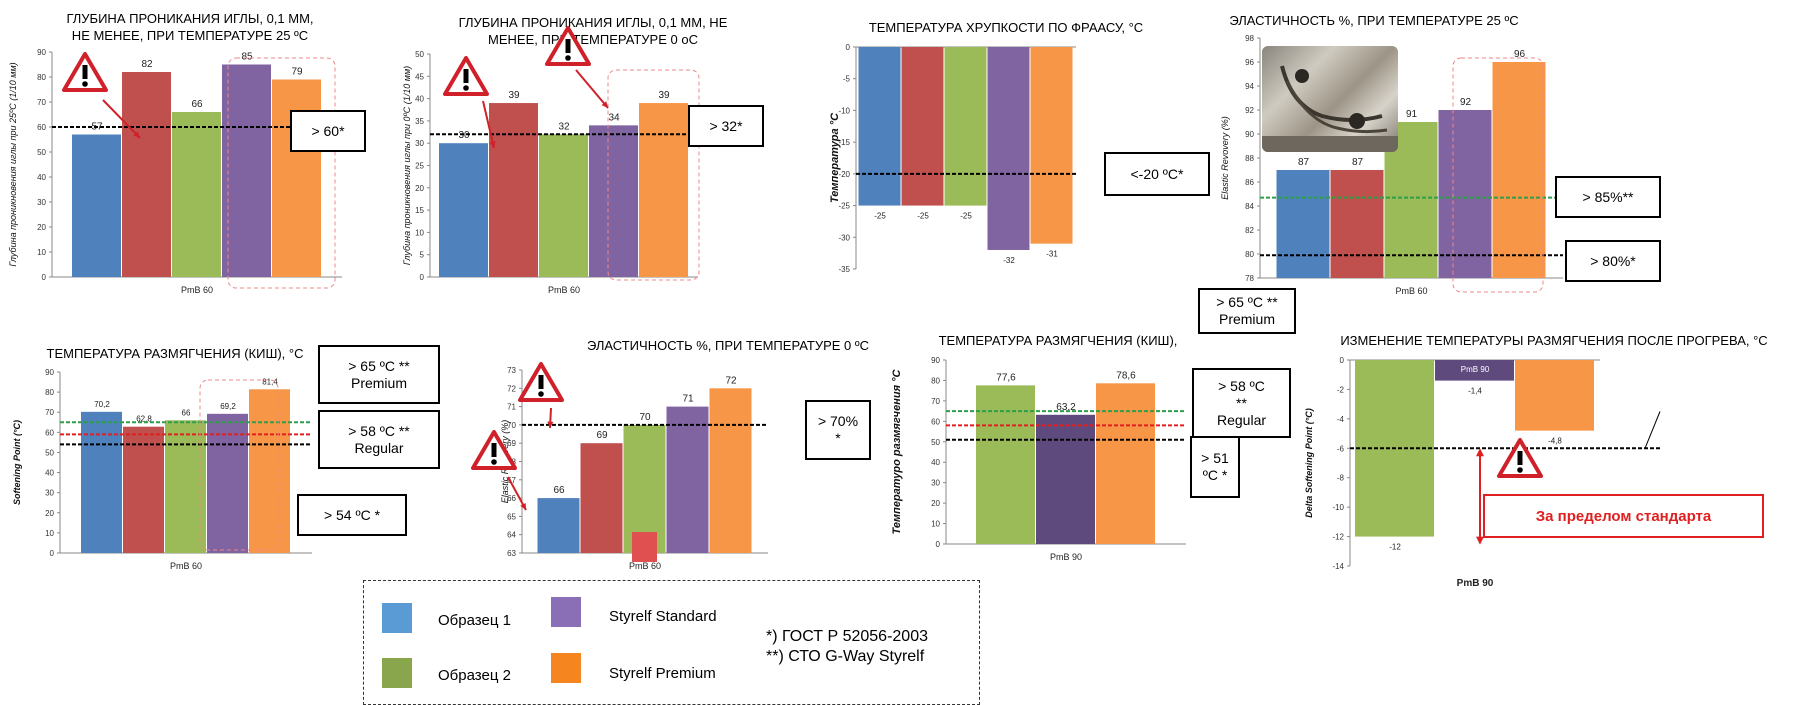 The height and width of the screenshot is (705, 1798). Describe the element at coordinates (1466, 102) in the screenshot. I see `data-label: 92` at that location.